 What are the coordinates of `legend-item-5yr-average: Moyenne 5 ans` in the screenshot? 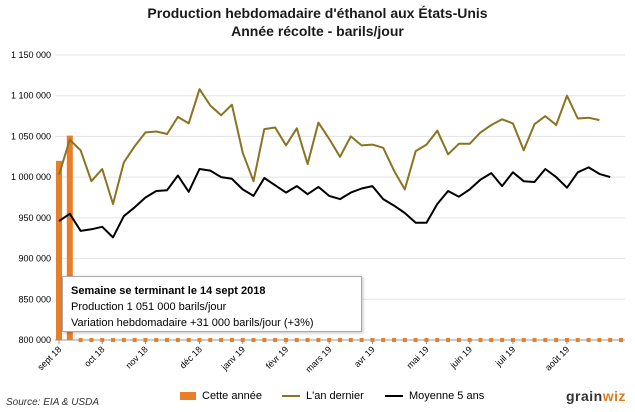 It's located at (434, 396).